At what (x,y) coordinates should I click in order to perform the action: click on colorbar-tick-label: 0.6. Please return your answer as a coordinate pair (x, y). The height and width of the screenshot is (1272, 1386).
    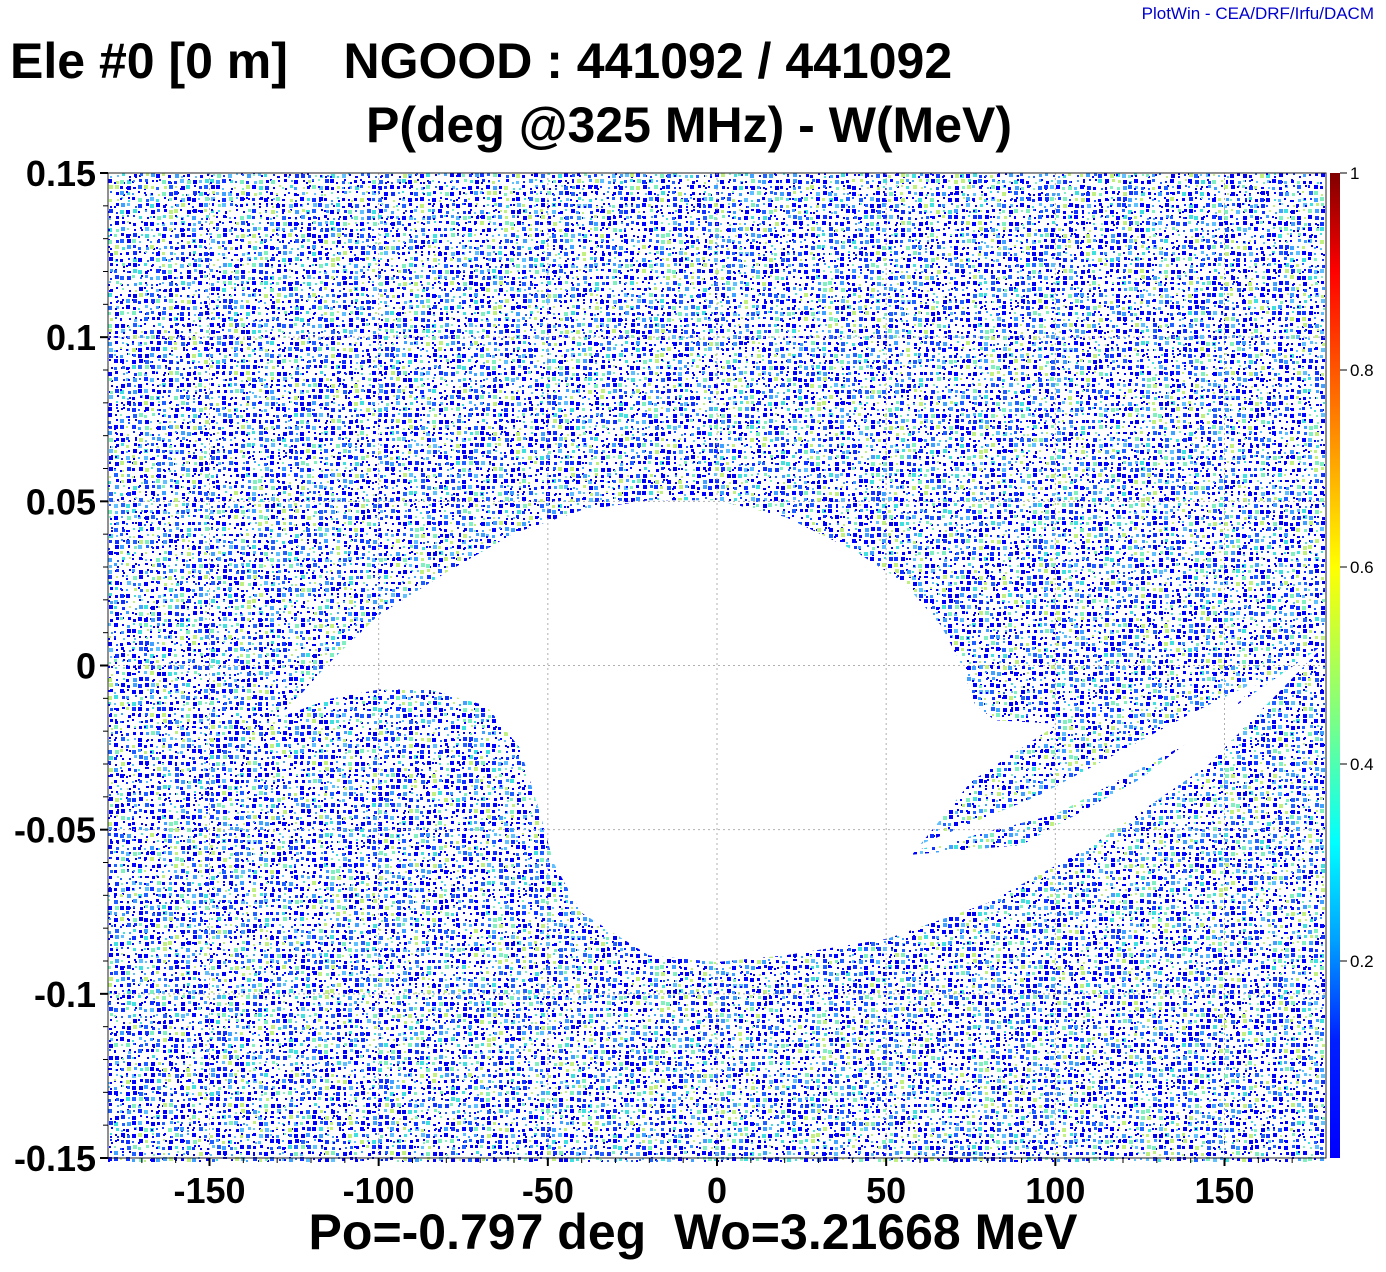
    Looking at the image, I should click on (1362, 567).